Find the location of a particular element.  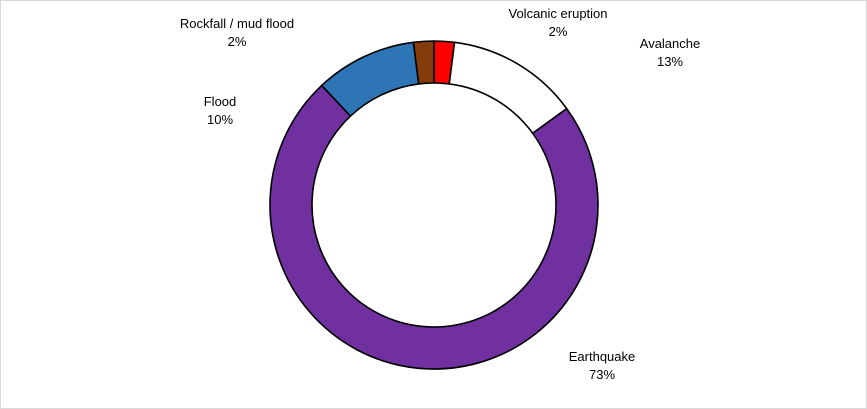

data-label-rockfall-mud-flood: Rockfall / mud flood 2% is located at coordinates (237, 33).